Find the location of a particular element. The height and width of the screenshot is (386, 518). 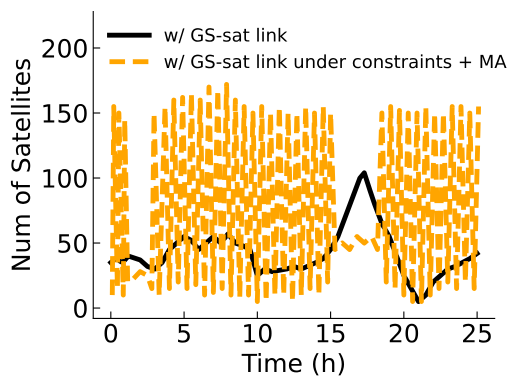

y-tick-label: 150 is located at coordinates (65, 113).